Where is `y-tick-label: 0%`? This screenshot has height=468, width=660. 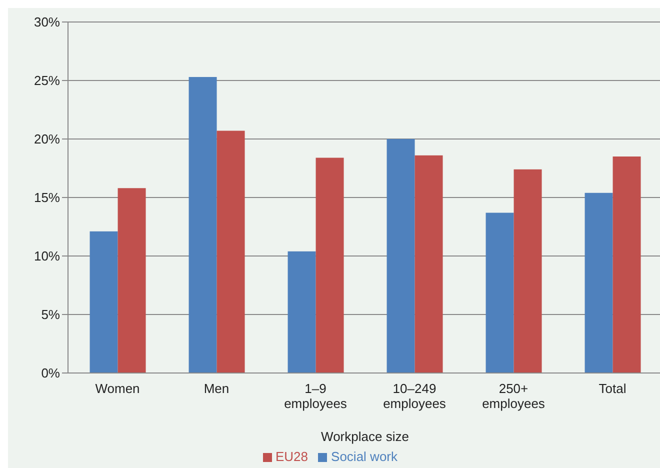 y-tick-label: 0% is located at coordinates (50, 373).